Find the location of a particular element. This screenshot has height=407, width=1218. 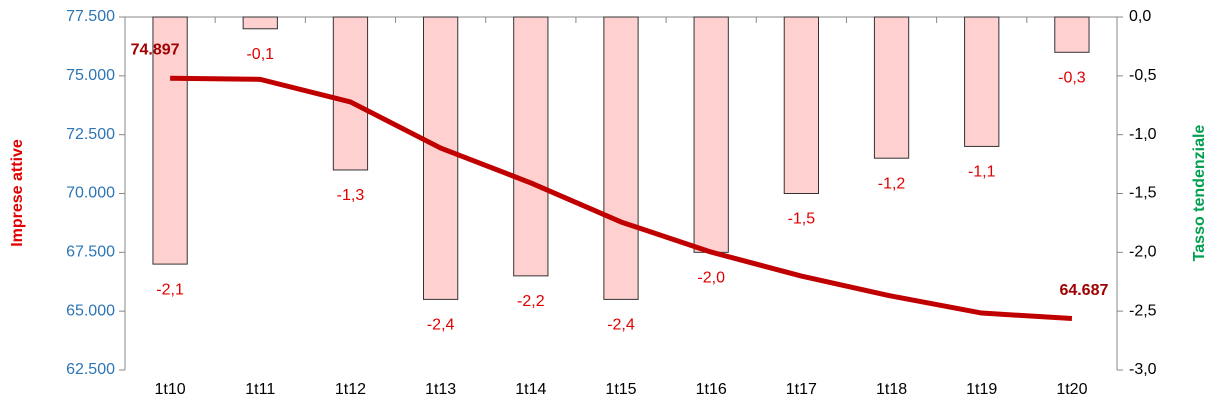

y-axis-label: Imprese attive is located at coordinates (17, 193).